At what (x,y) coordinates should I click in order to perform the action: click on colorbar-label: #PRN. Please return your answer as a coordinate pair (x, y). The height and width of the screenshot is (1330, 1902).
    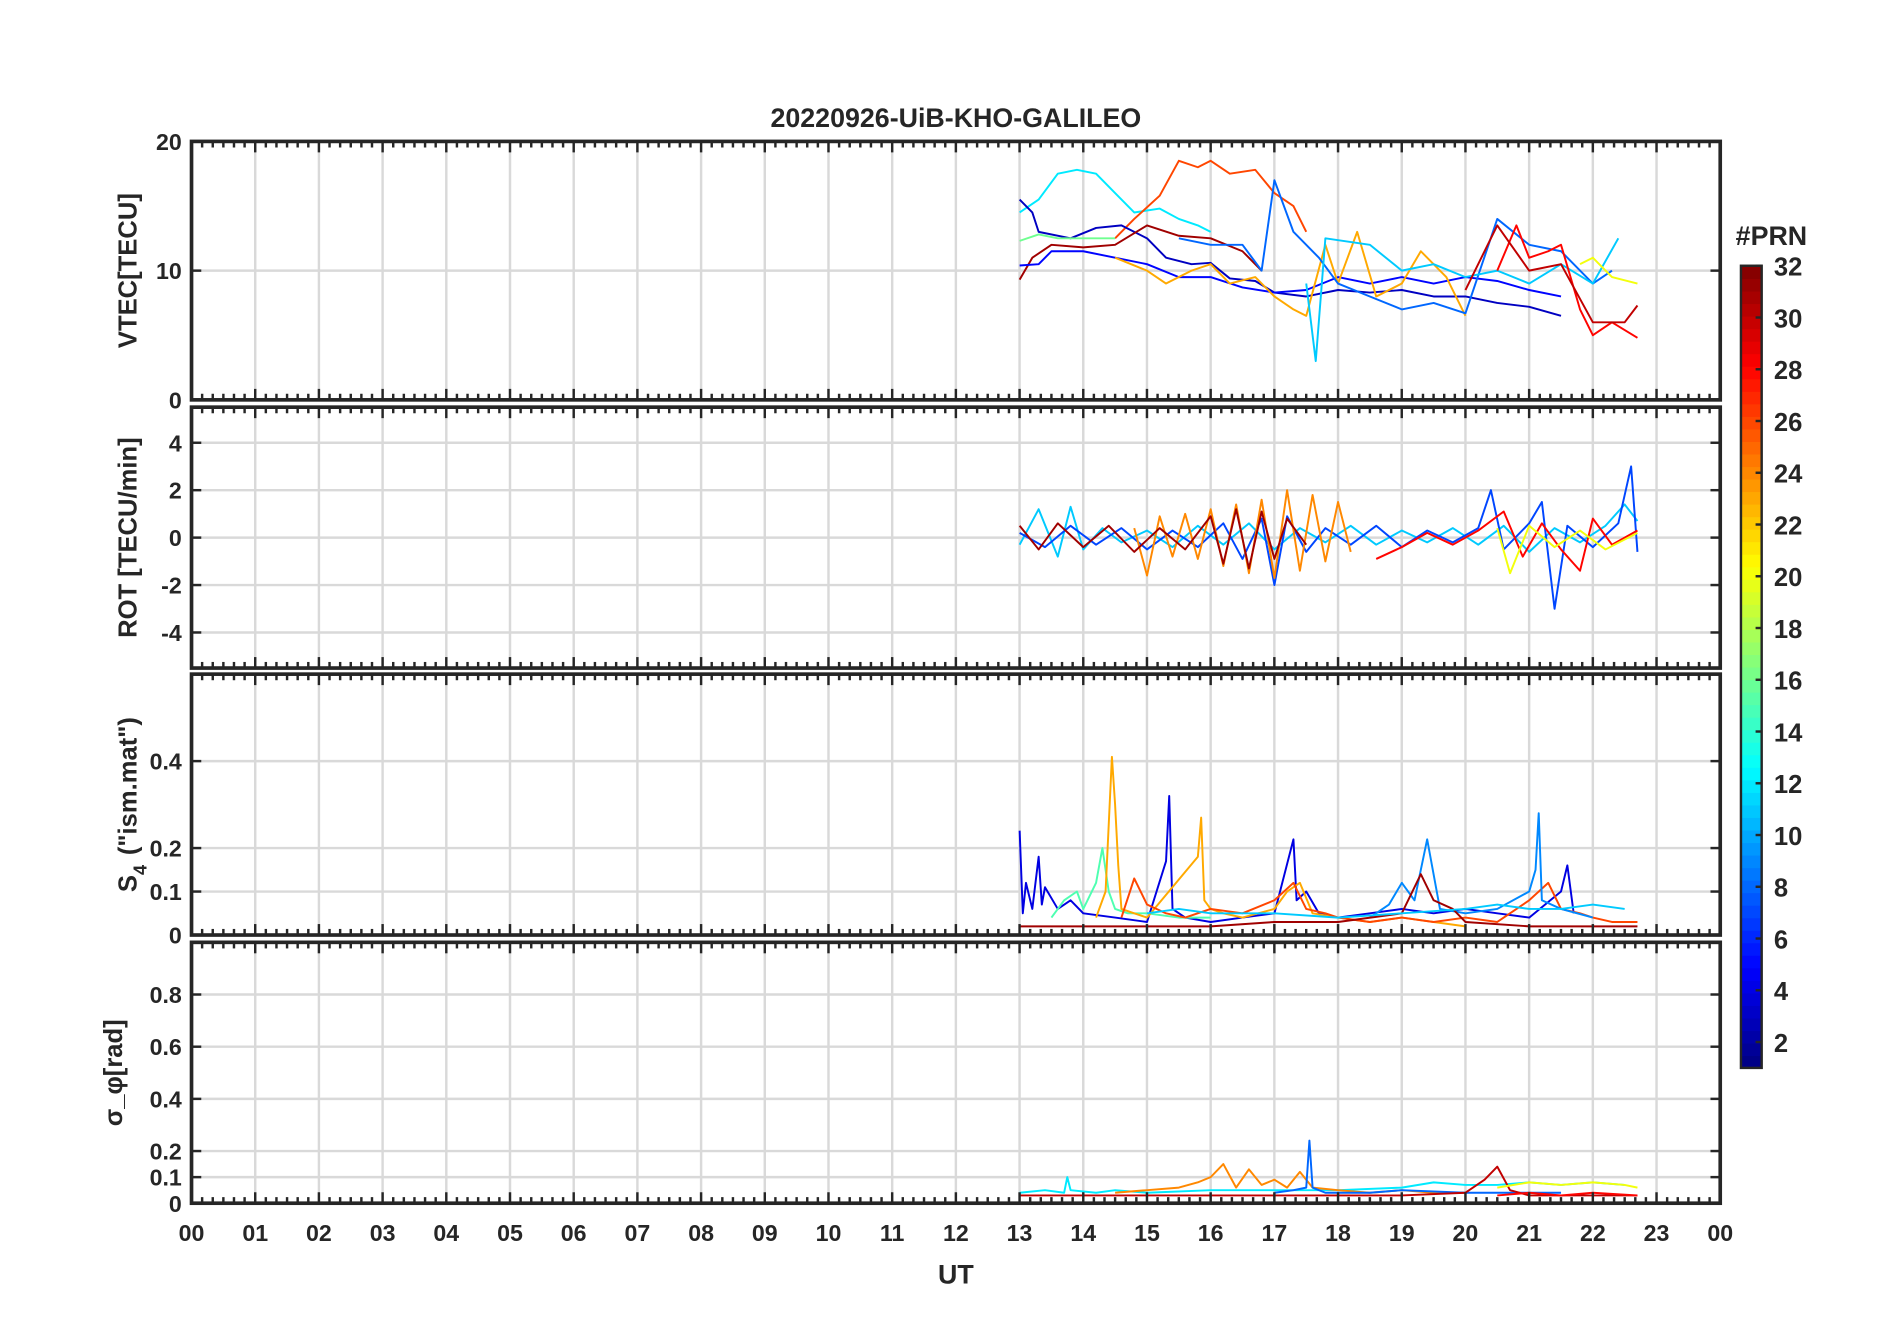
    Looking at the image, I should click on (1771, 236).